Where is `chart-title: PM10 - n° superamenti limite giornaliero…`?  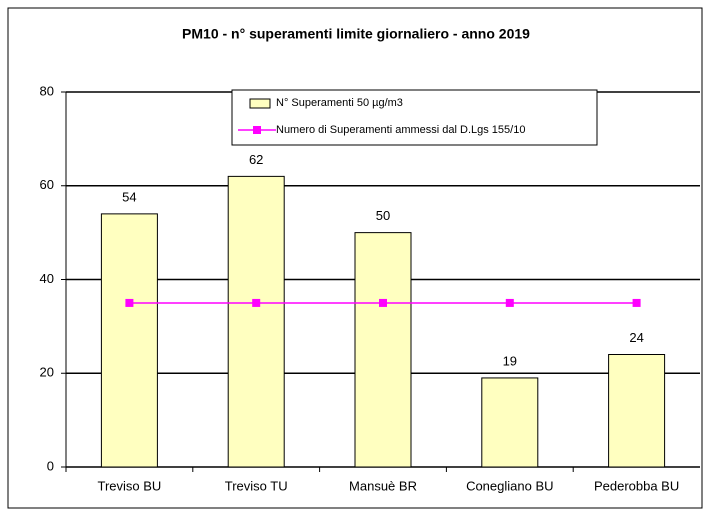
chart-title: PM10 - n° superamenti limite giornaliero… is located at coordinates (356, 34).